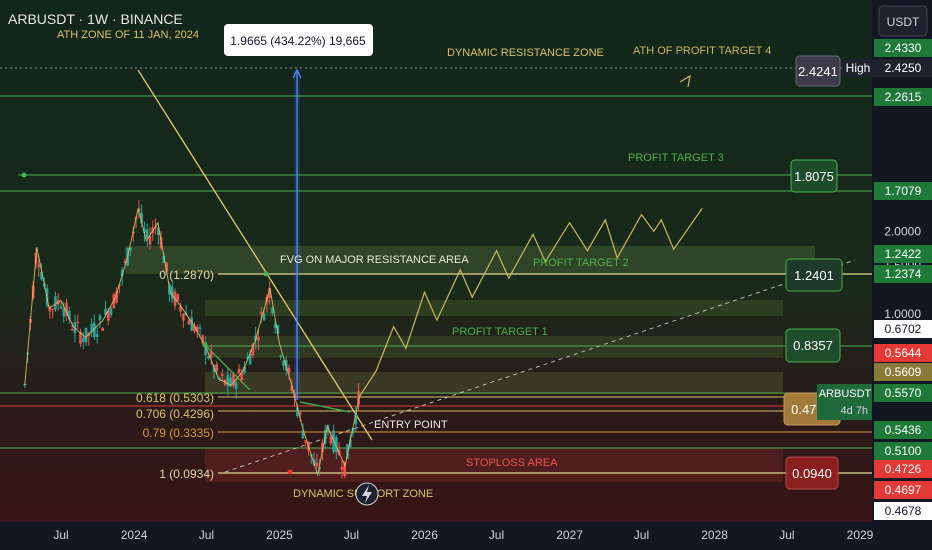 The height and width of the screenshot is (550, 932). What do you see at coordinates (858, 68) in the screenshot?
I see `price-tag-prefix: High` at bounding box center [858, 68].